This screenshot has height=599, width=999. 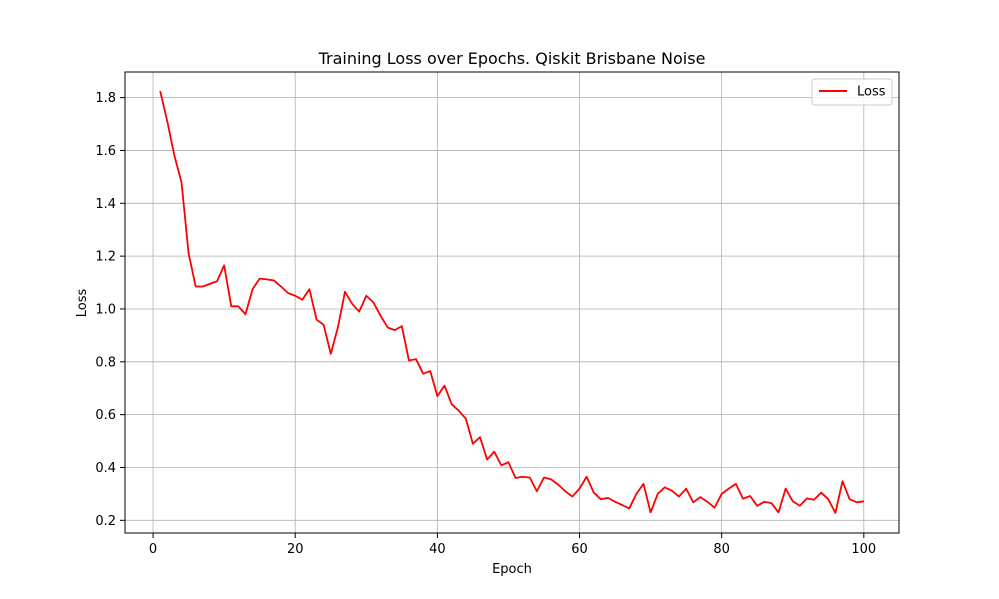 I want to click on x-tick-label: 60, so click(x=579, y=549).